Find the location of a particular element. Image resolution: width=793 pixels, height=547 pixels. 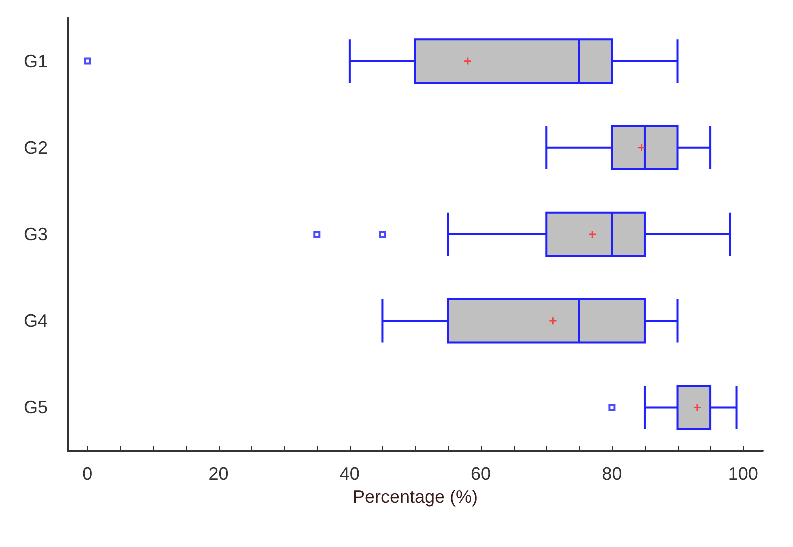

y-tick-label: G3 is located at coordinates (36, 234).